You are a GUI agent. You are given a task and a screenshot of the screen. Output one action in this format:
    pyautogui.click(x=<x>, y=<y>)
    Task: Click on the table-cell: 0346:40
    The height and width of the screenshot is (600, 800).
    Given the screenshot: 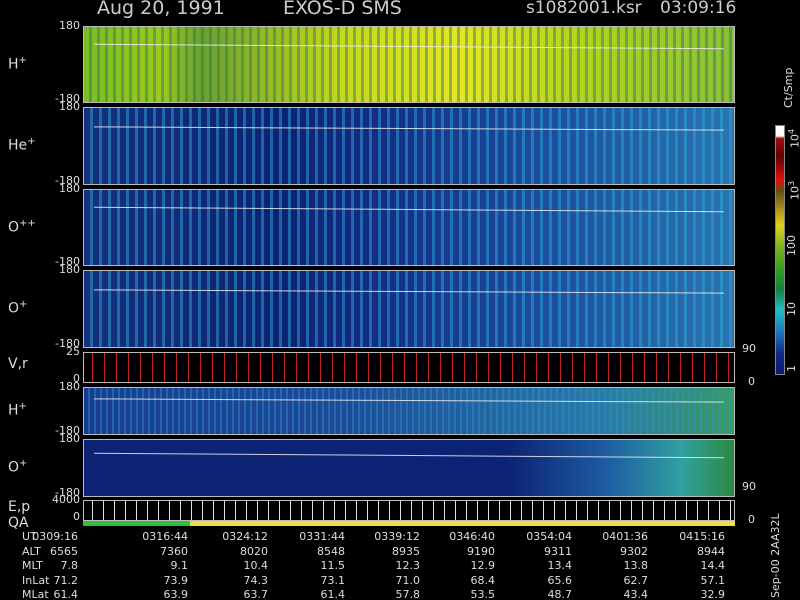 What is the action you would take?
    pyautogui.click(x=472, y=536)
    